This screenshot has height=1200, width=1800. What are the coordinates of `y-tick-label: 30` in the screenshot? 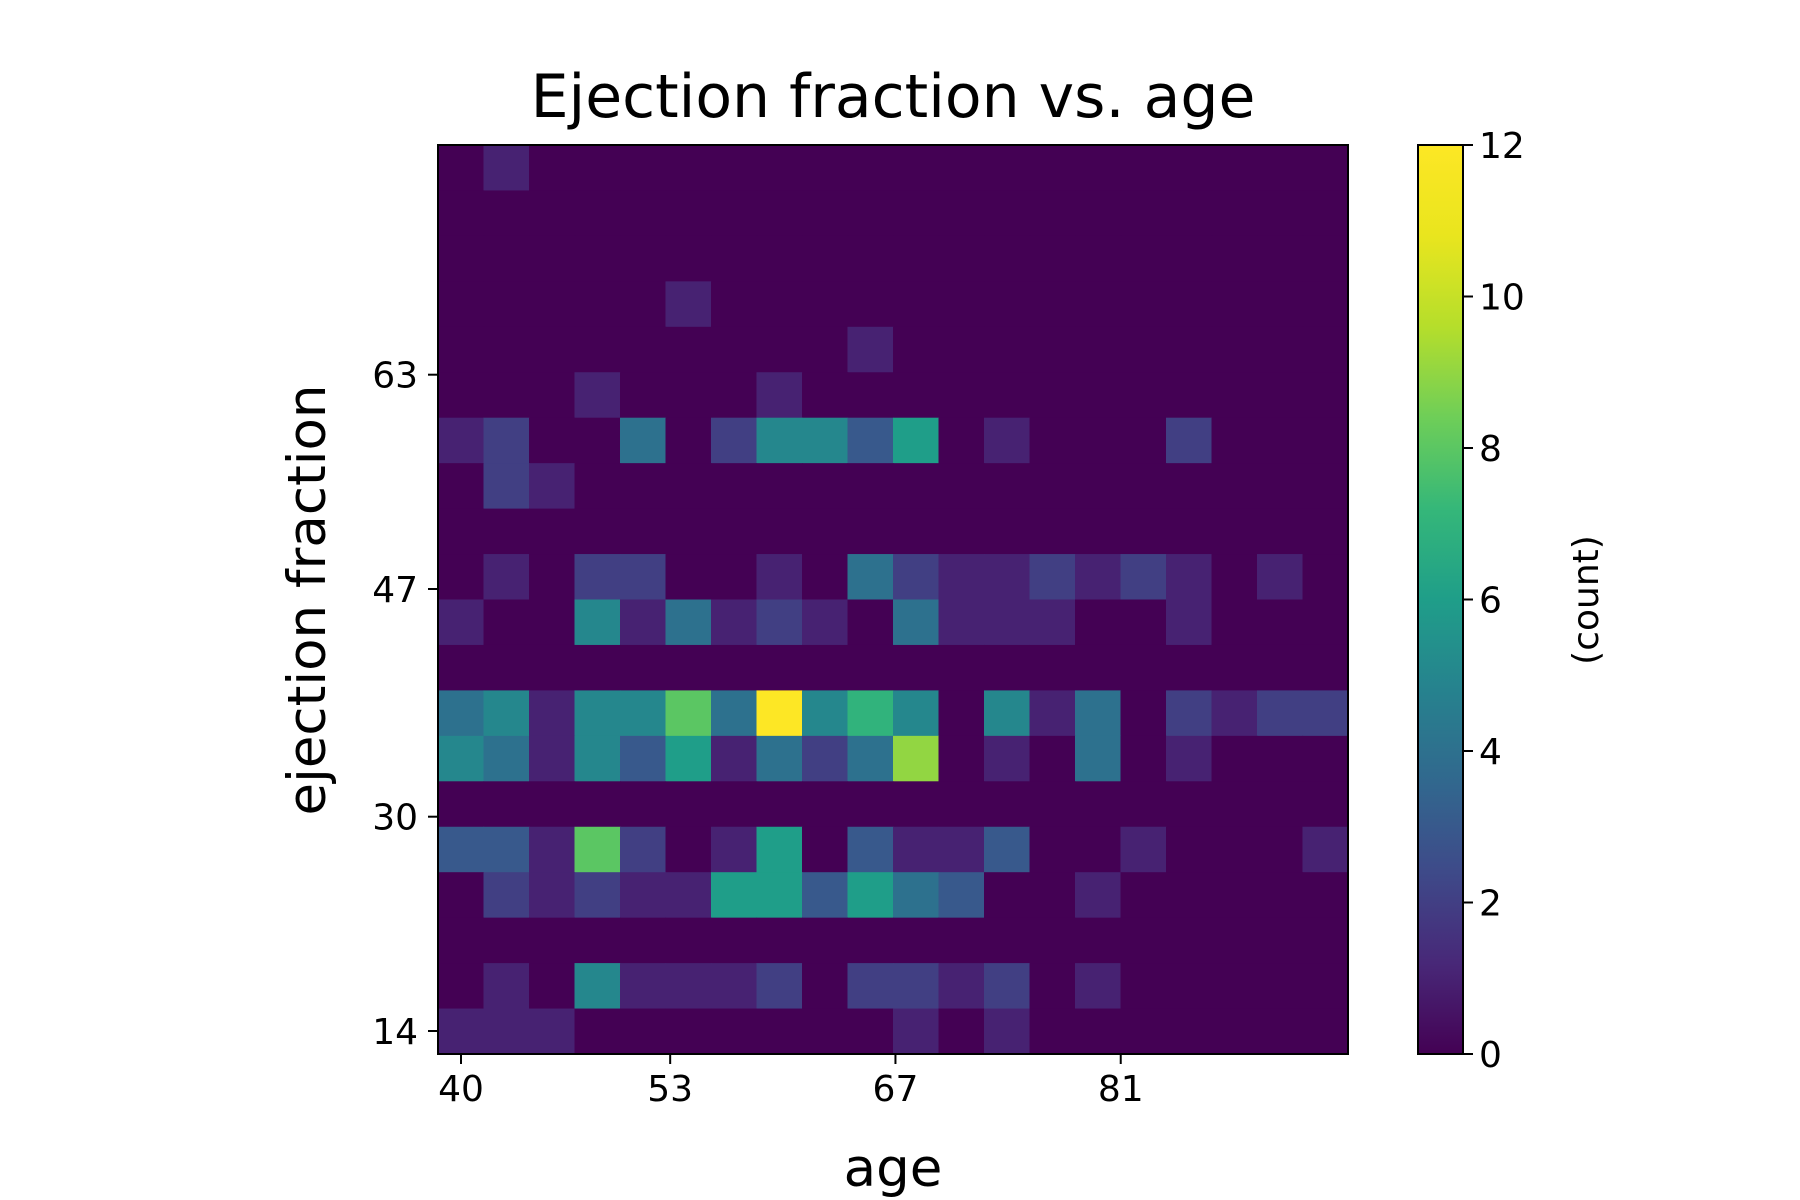 It's located at (395, 818).